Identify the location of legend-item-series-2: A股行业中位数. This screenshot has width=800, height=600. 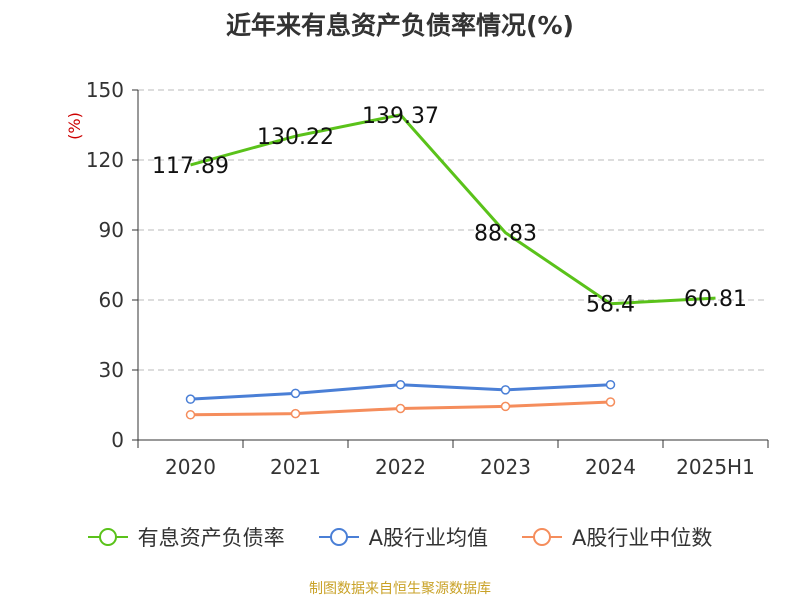
(617, 537).